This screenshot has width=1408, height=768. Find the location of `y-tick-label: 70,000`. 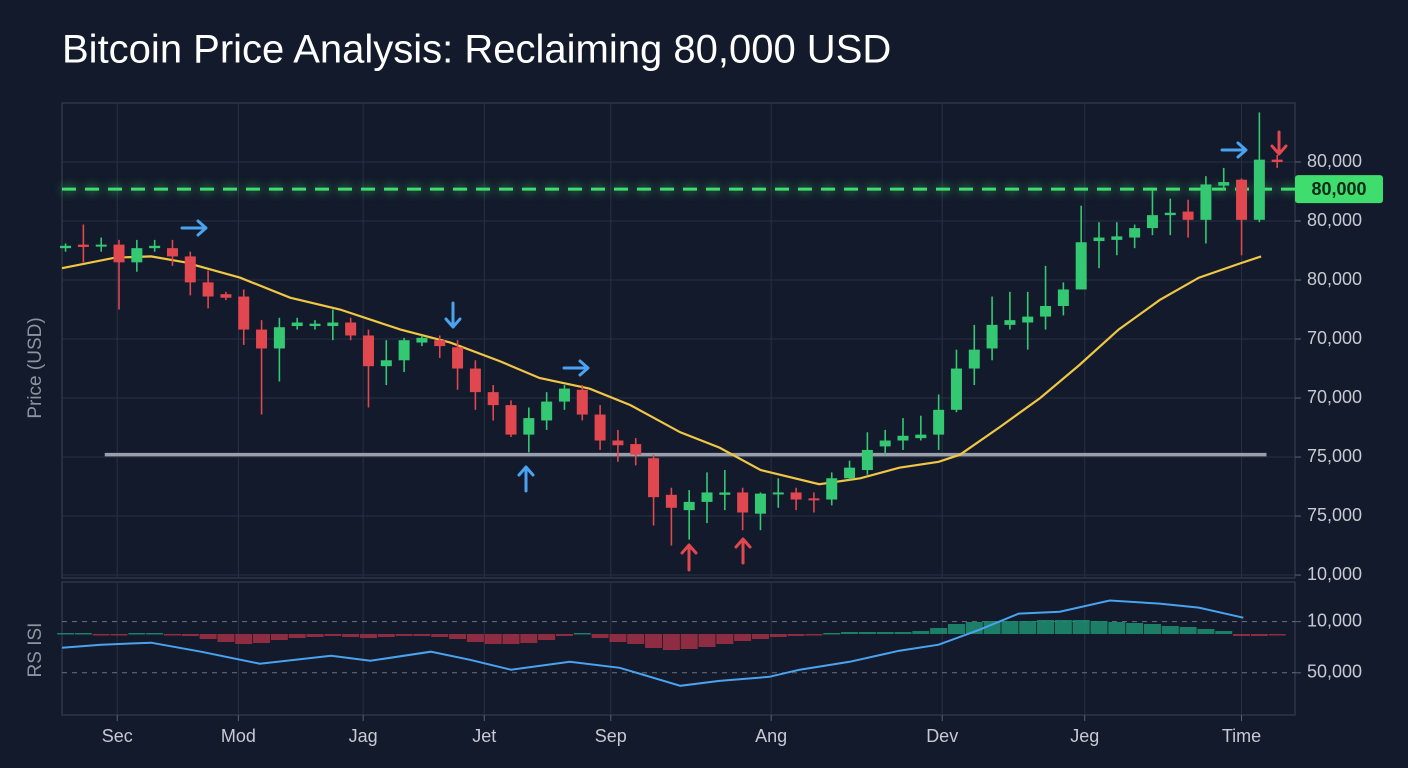

y-tick-label: 70,000 is located at coordinates (1334, 338).